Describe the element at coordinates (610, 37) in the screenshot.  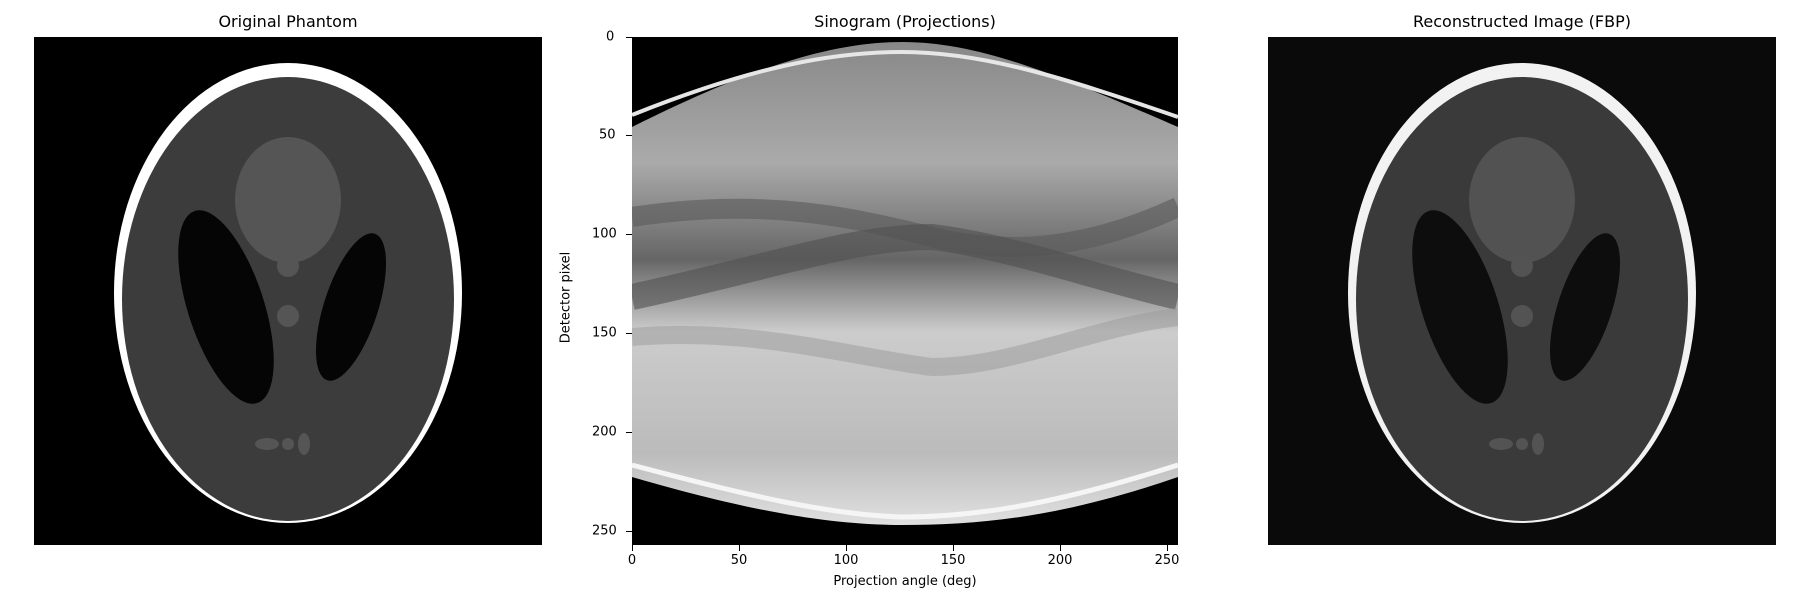
I see `ytick-label-0: 0` at that location.